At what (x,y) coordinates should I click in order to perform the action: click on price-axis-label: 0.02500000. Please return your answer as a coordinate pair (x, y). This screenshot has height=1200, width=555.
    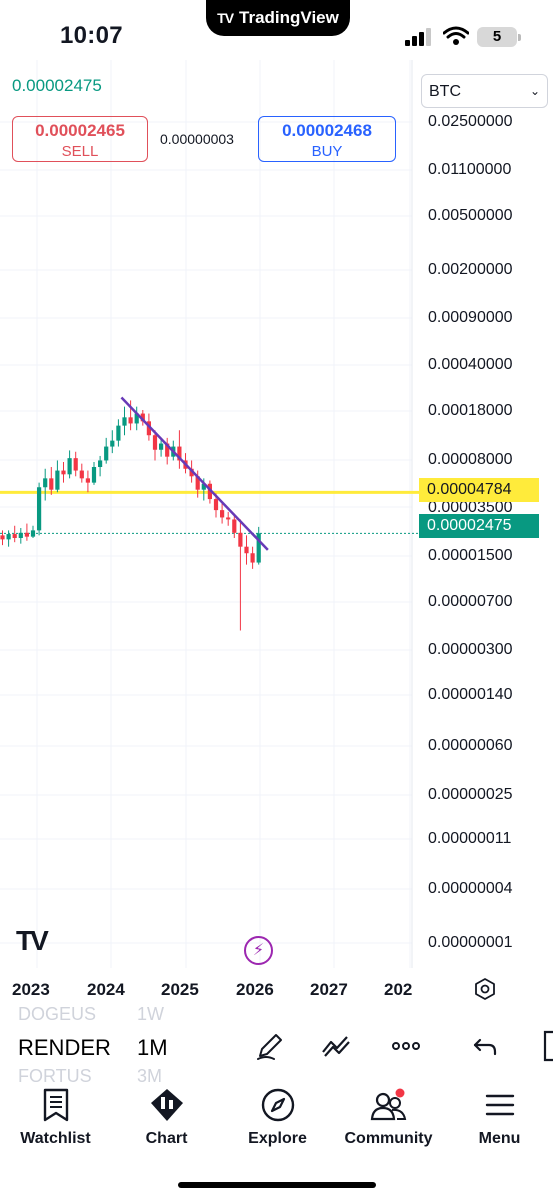
    Looking at the image, I should click on (470, 121).